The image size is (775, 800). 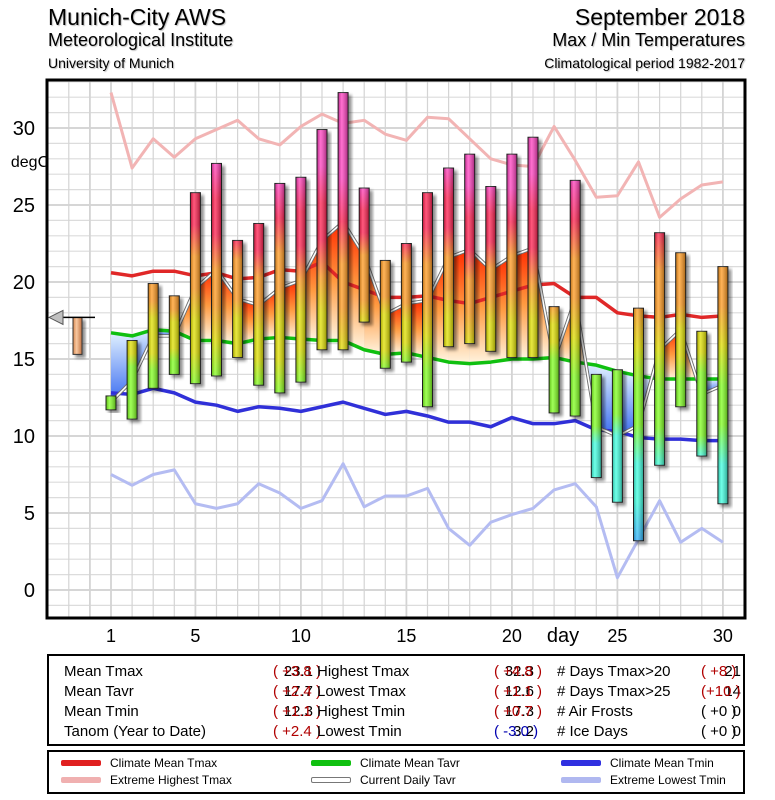 I want to click on legend-label: Current Daily Tavr, so click(x=408, y=780).